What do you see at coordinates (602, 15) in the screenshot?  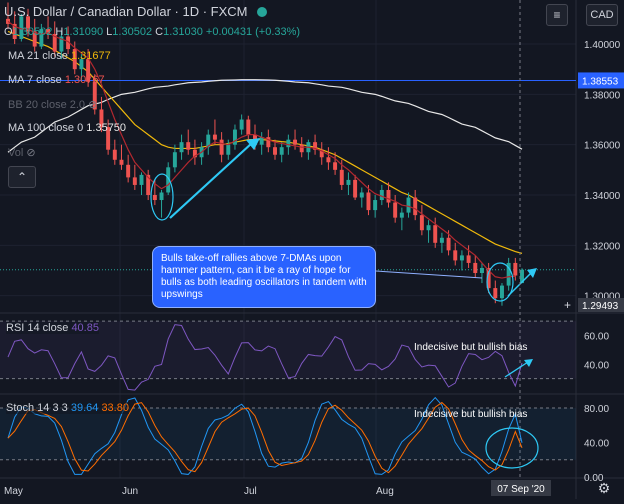 I see `currency-button: CAD` at bounding box center [602, 15].